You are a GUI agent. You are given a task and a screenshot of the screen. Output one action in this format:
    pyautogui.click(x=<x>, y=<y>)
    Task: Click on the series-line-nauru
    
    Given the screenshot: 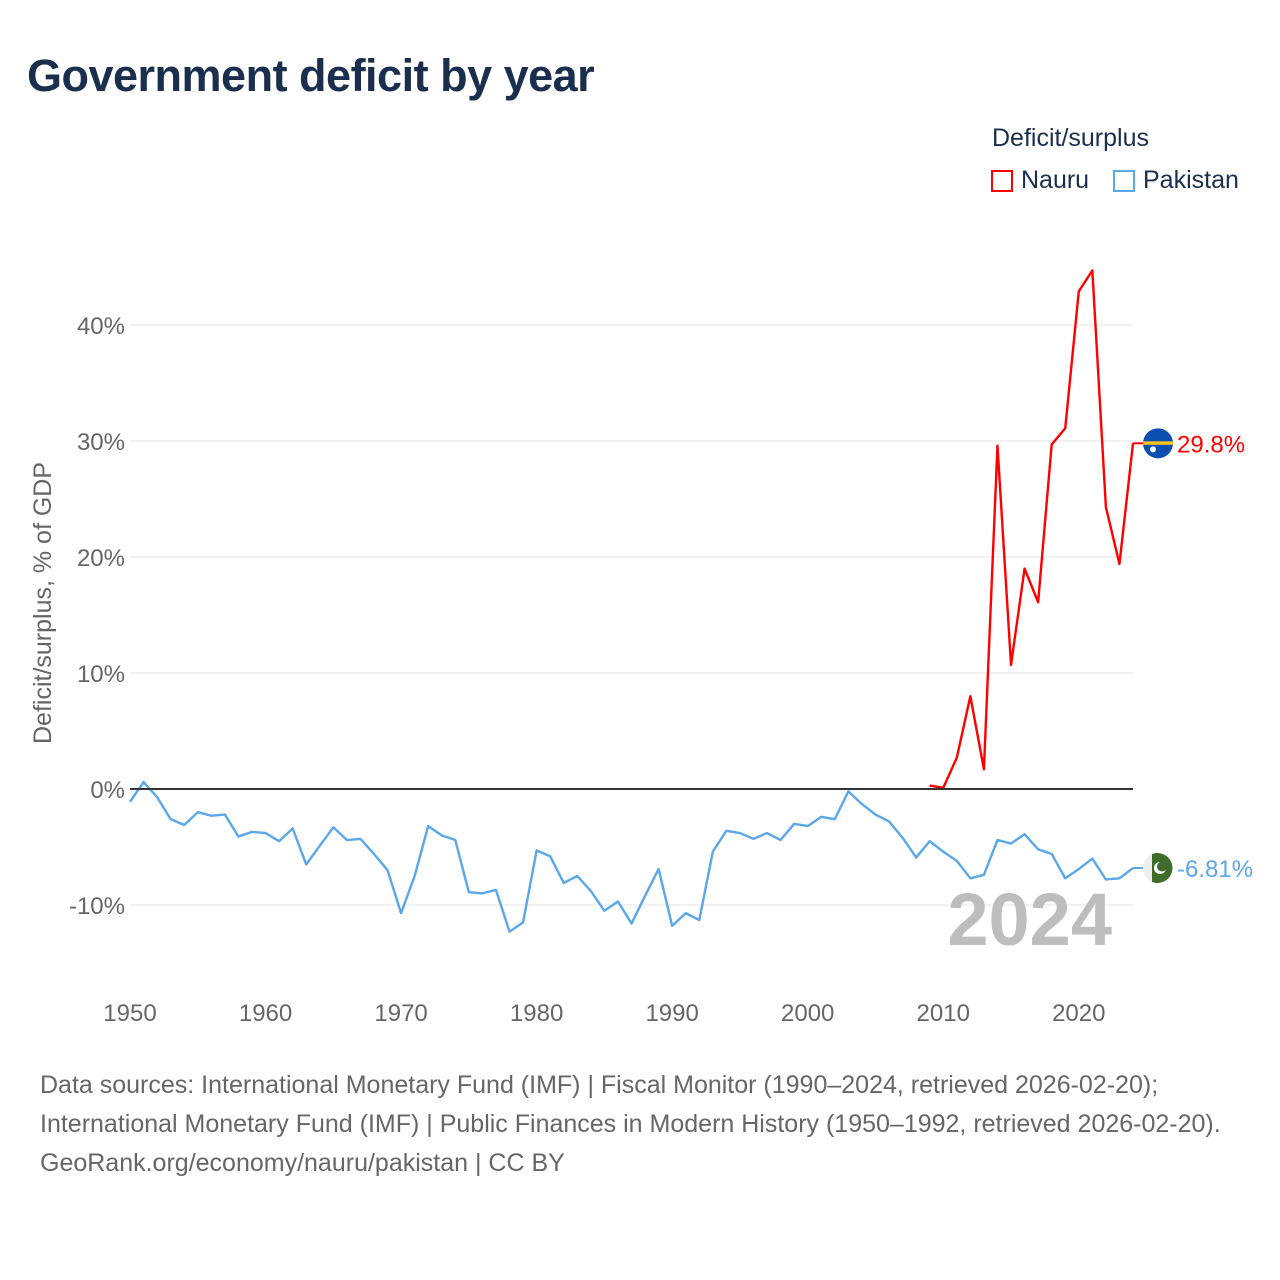 What is the action you would take?
    pyautogui.click(x=1032, y=529)
    